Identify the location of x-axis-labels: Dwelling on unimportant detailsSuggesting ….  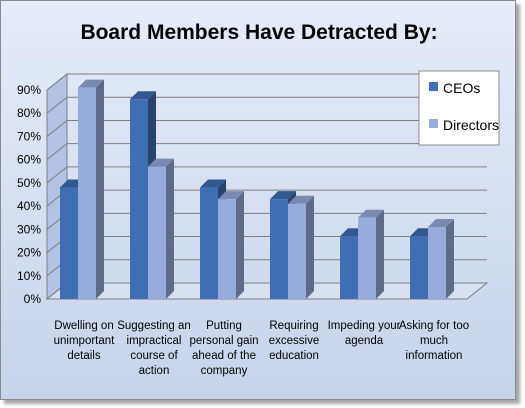
(262, 348).